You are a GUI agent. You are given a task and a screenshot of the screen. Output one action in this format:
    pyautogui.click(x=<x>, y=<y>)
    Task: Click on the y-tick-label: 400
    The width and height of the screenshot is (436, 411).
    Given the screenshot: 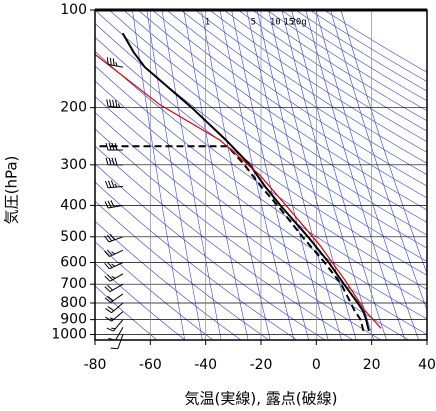 What is the action you would take?
    pyautogui.click(x=73, y=205)
    